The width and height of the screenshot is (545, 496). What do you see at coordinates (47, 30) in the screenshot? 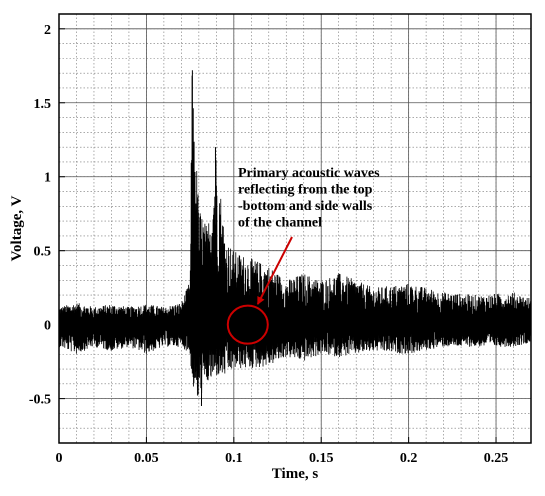
I see `y-tick-label: 2` at bounding box center [47, 30].